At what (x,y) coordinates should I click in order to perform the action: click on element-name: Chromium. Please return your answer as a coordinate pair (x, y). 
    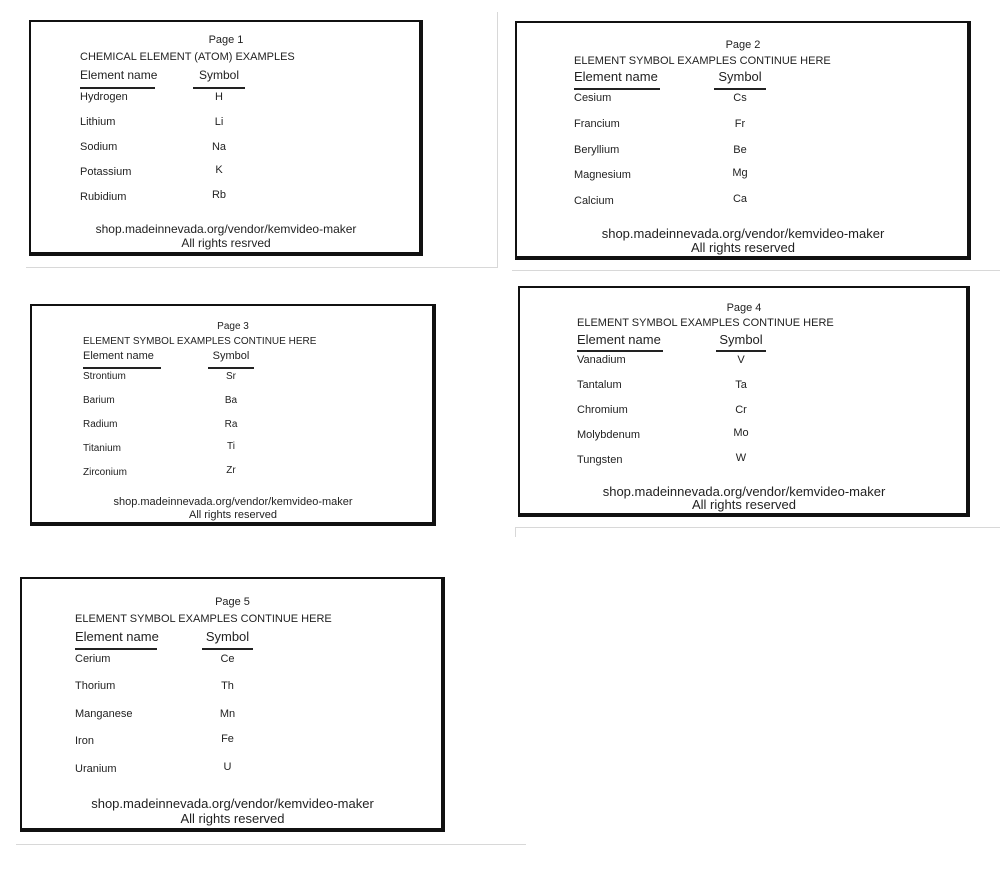
    Looking at the image, I should click on (602, 409).